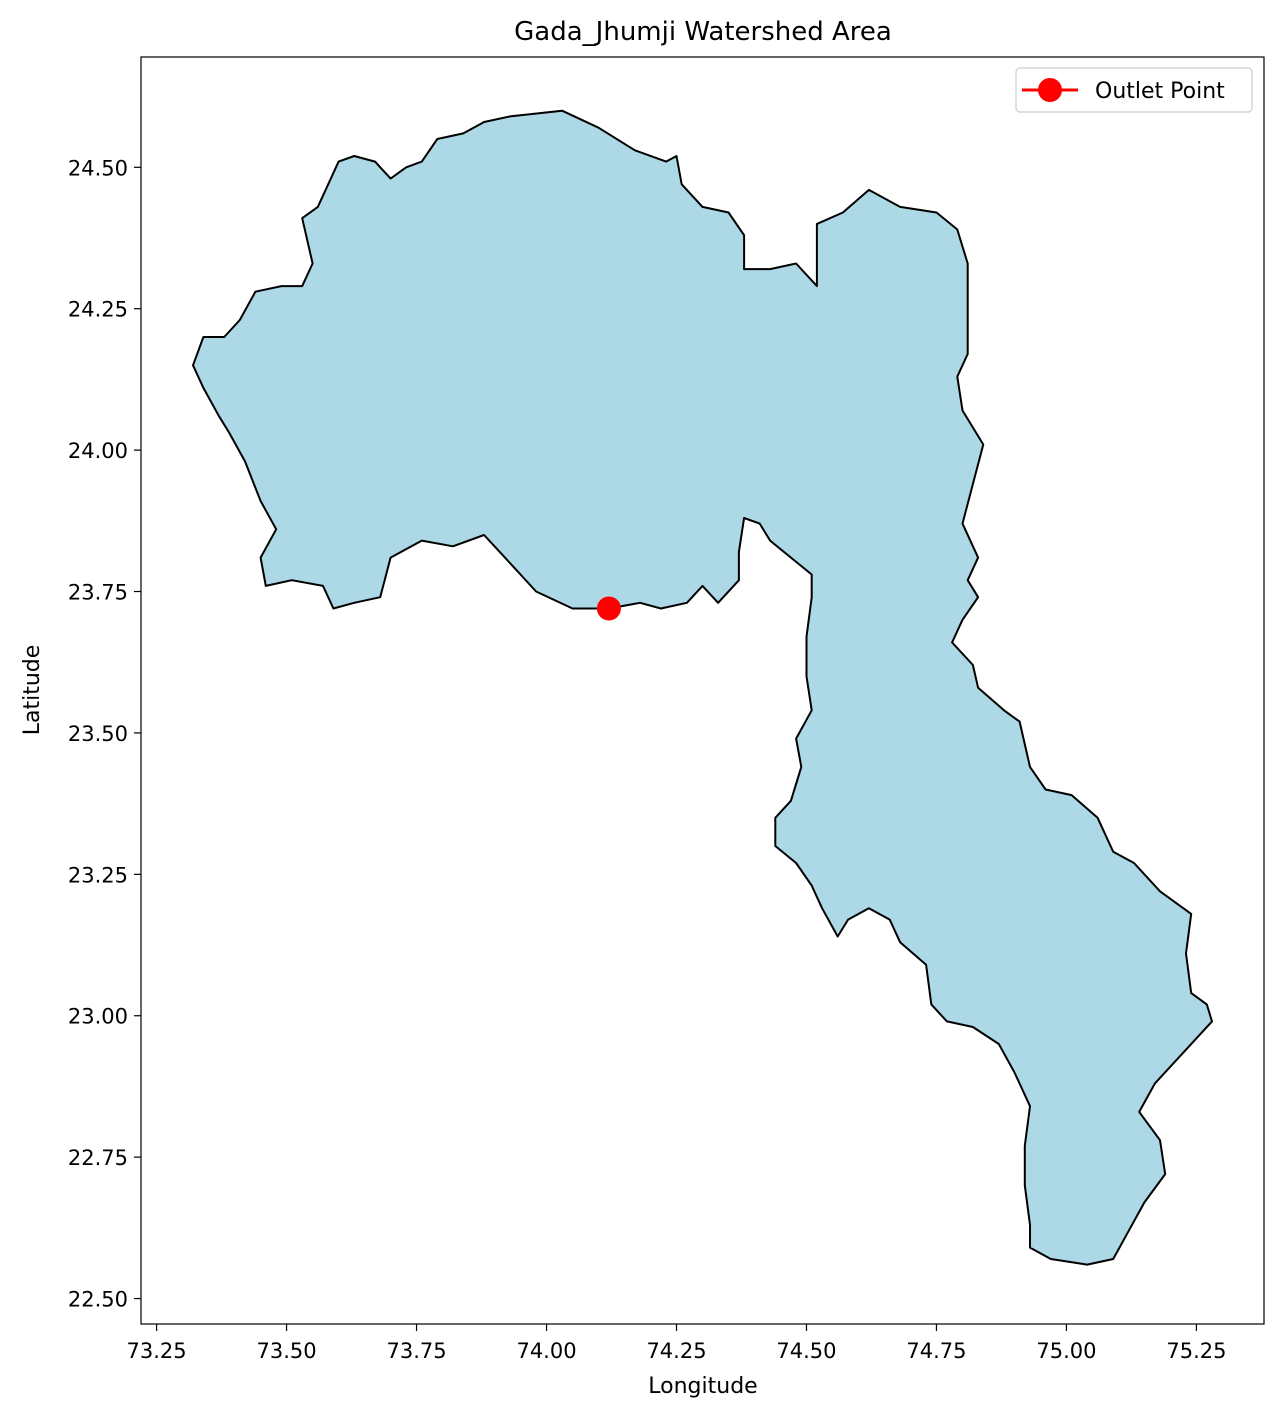 The height and width of the screenshot is (1417, 1282). I want to click on x-tick-label: 75.00, so click(1066, 1351).